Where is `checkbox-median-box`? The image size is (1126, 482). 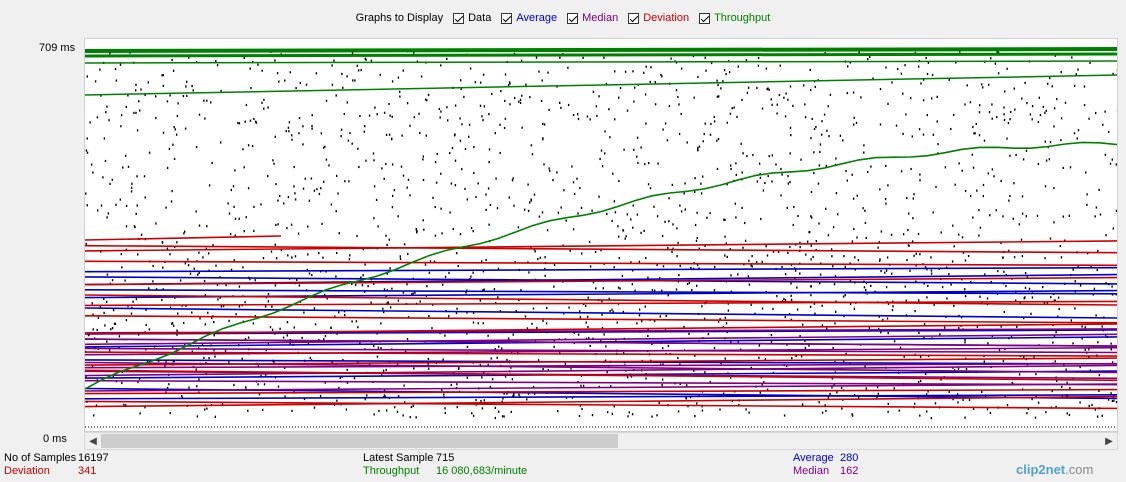
checkbox-median-box is located at coordinates (573, 18).